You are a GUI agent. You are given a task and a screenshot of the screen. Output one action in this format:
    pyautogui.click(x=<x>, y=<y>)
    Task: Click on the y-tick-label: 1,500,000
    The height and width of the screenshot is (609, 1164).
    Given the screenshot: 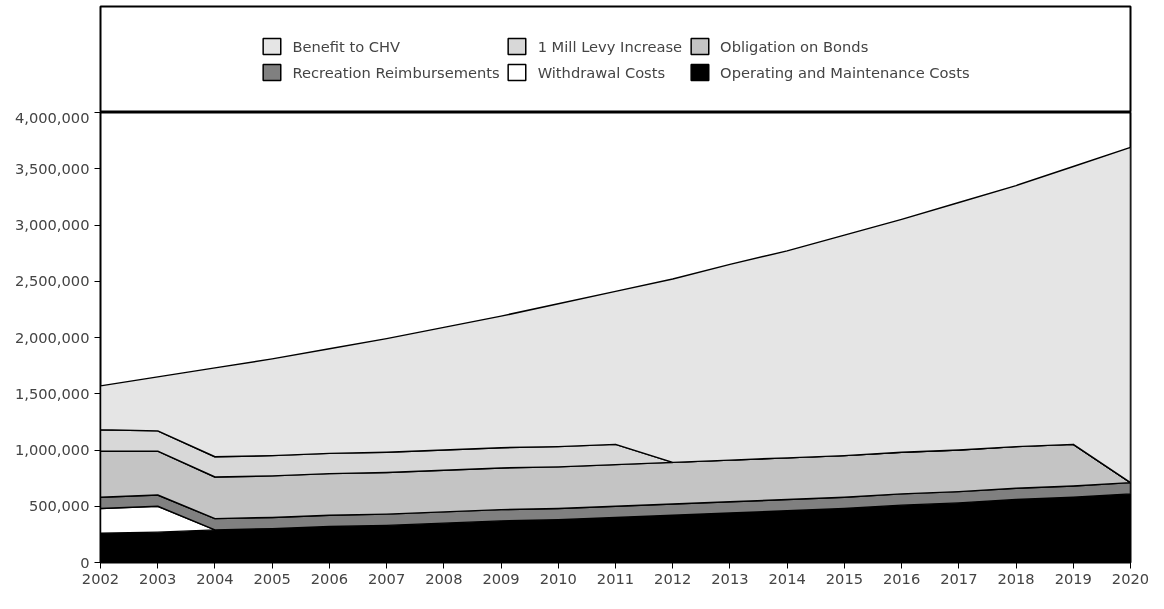 What is the action you would take?
    pyautogui.click(x=52, y=393)
    